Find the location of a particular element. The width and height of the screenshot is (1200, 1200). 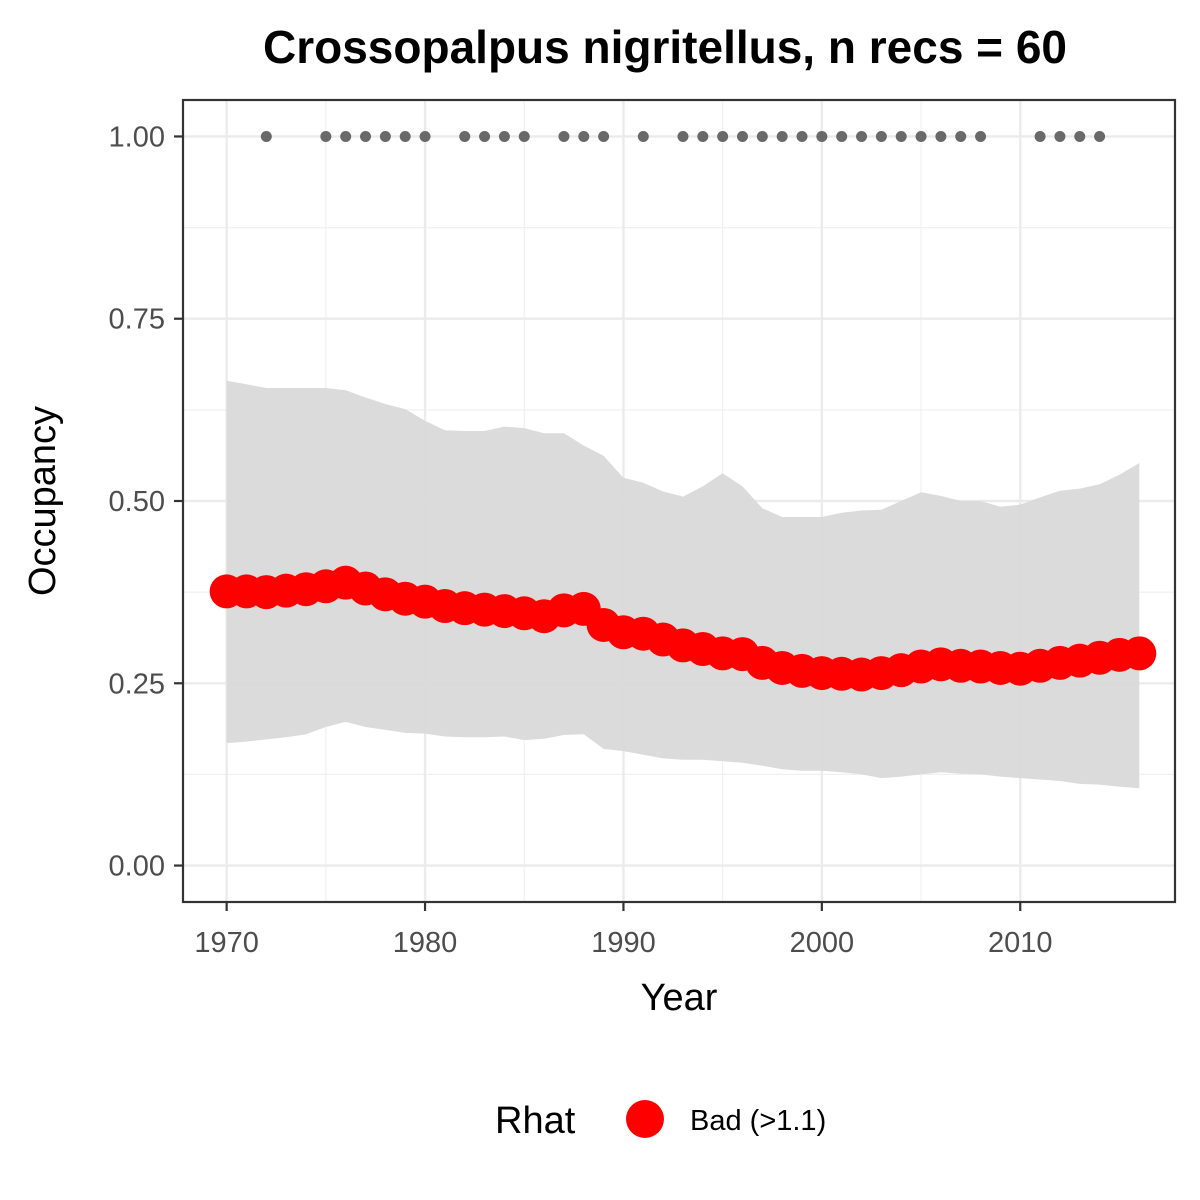

record-points is located at coordinates (683, 136).